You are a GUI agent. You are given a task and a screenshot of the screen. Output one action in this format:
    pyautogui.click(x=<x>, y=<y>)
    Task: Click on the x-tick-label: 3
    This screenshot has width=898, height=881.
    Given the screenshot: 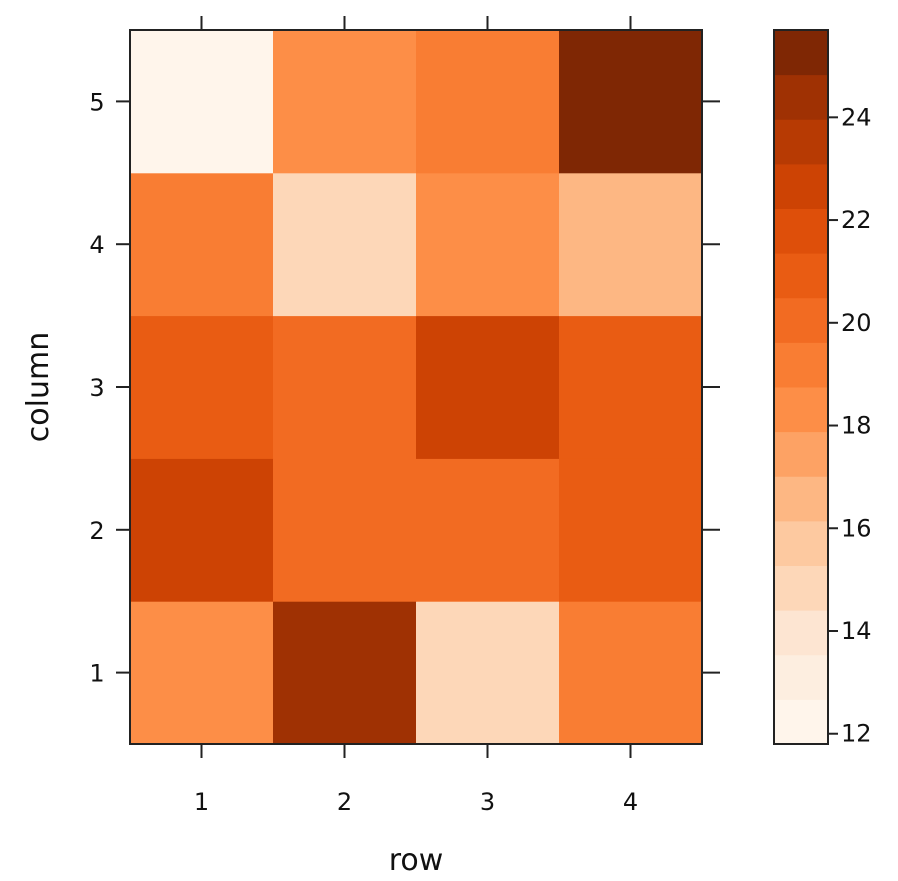 What is the action you would take?
    pyautogui.click(x=487, y=802)
    